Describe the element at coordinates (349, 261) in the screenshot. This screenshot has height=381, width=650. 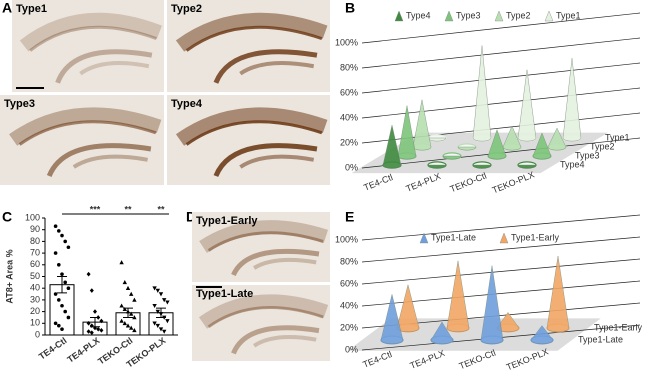
I see `y-tick-label: 80%` at that location.